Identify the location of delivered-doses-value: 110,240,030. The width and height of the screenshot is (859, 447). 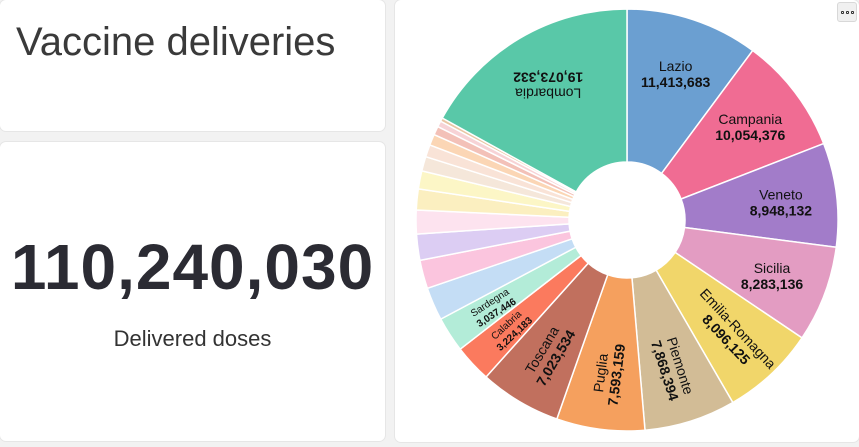
(192, 267).